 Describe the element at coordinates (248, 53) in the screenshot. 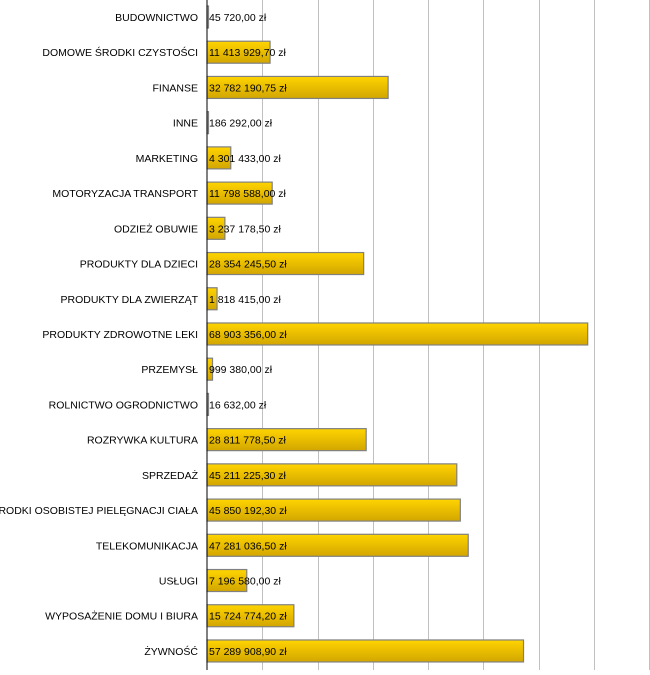

I see `data-label: 11 413 929,70 zł` at that location.